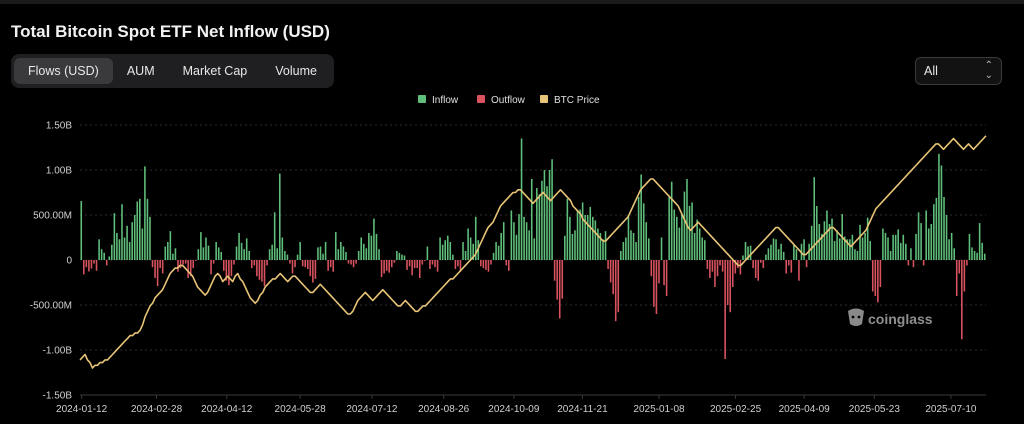 The width and height of the screenshot is (1024, 424). Describe the element at coordinates (296, 71) in the screenshot. I see `tab-volume: Volume` at that location.